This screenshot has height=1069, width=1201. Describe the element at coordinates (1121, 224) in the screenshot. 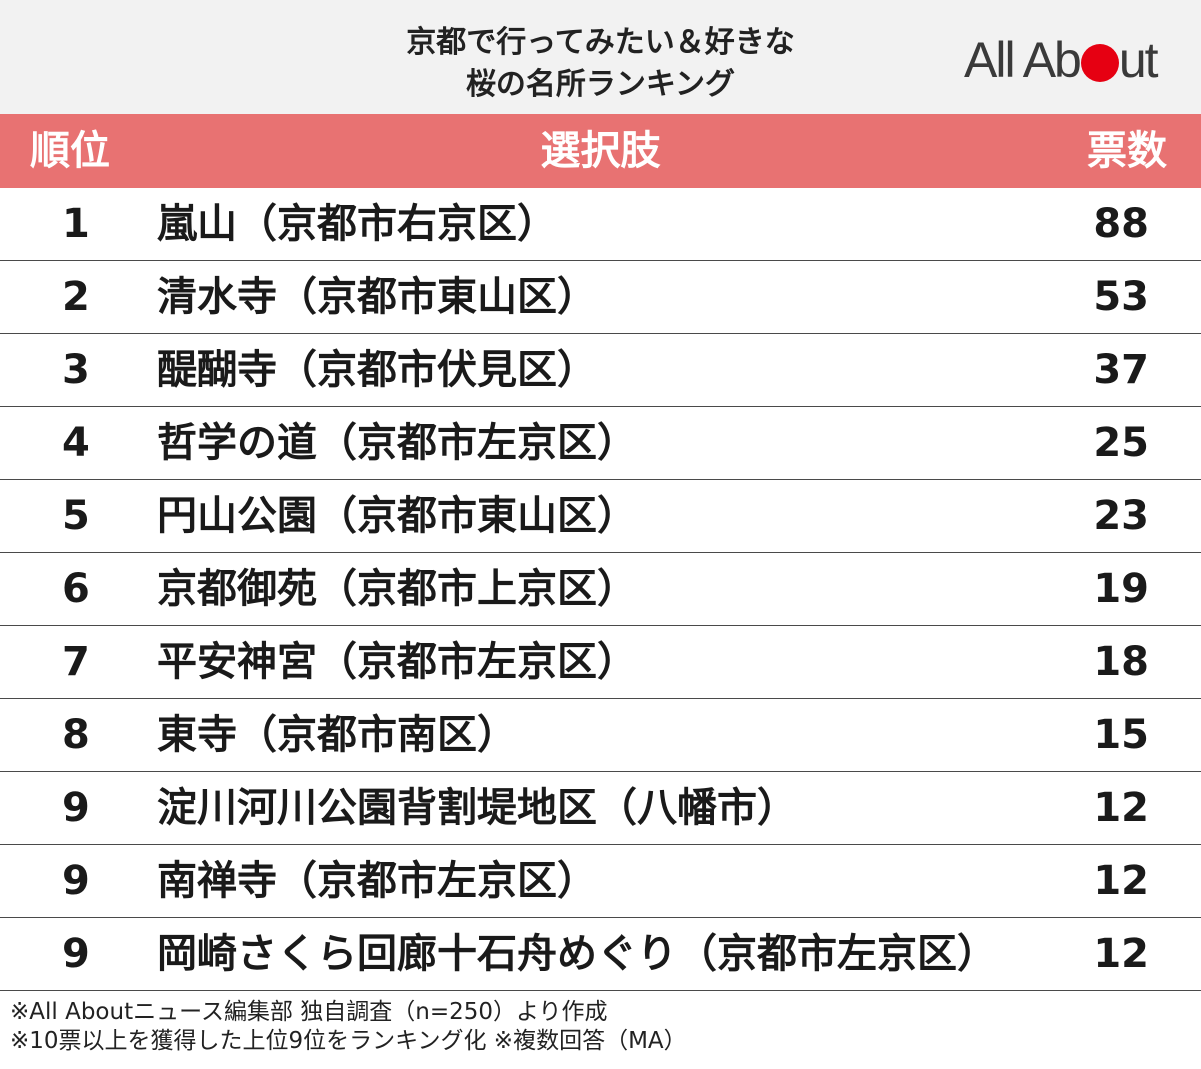

I see `cell-votes: 88` at that location.